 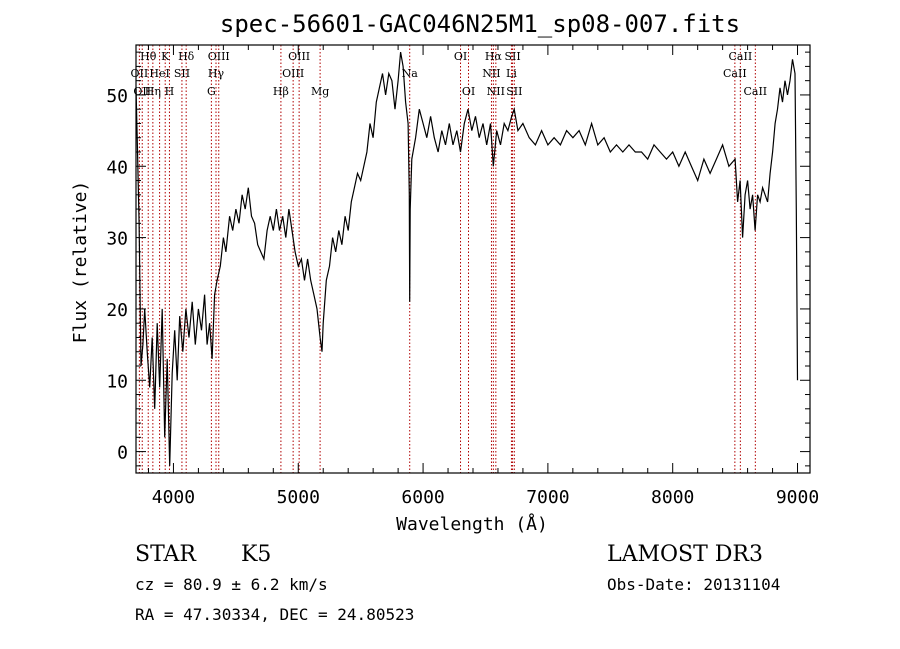 I want to click on x-tick-label: 5000, so click(x=298, y=497).